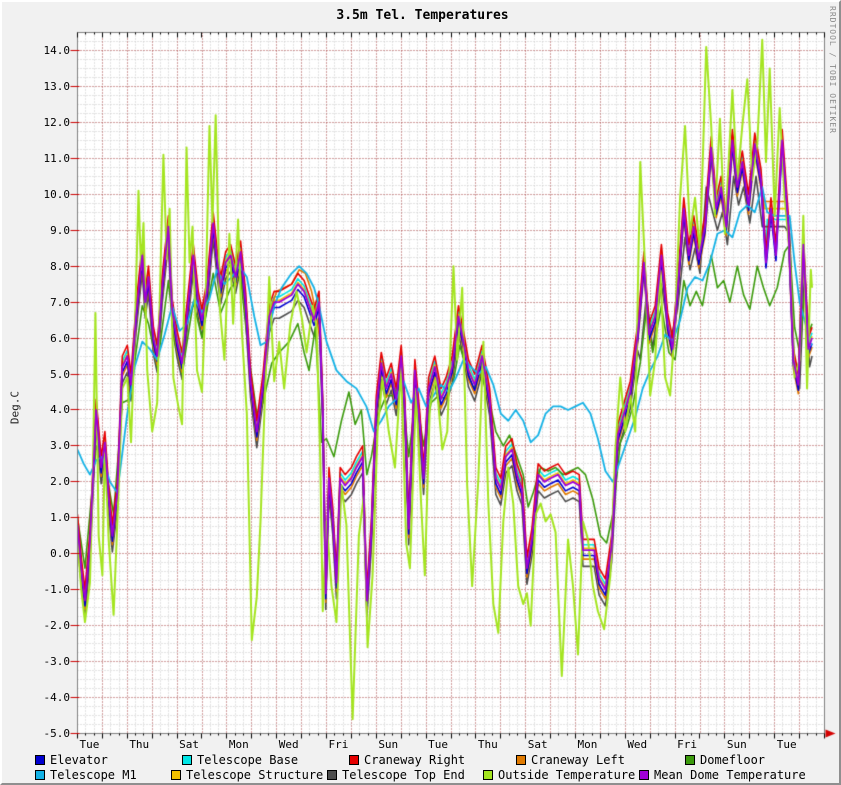  I want to click on legend-label: Outside Temperature, so click(567, 775).